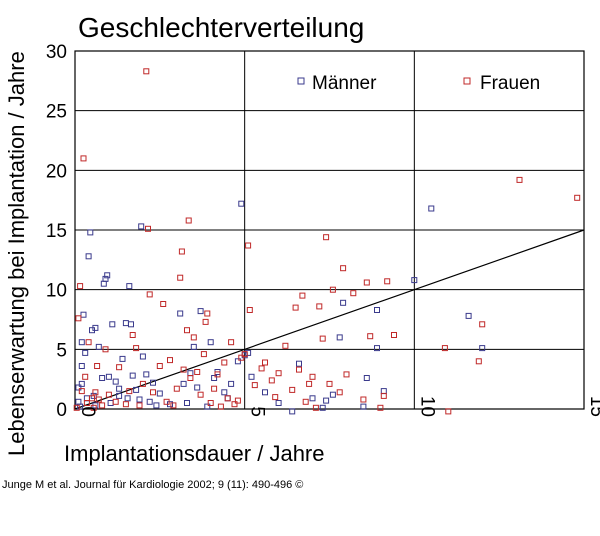 This screenshot has width=600, height=536. I want to click on y-tick-label-6: 30, so click(56, 52).